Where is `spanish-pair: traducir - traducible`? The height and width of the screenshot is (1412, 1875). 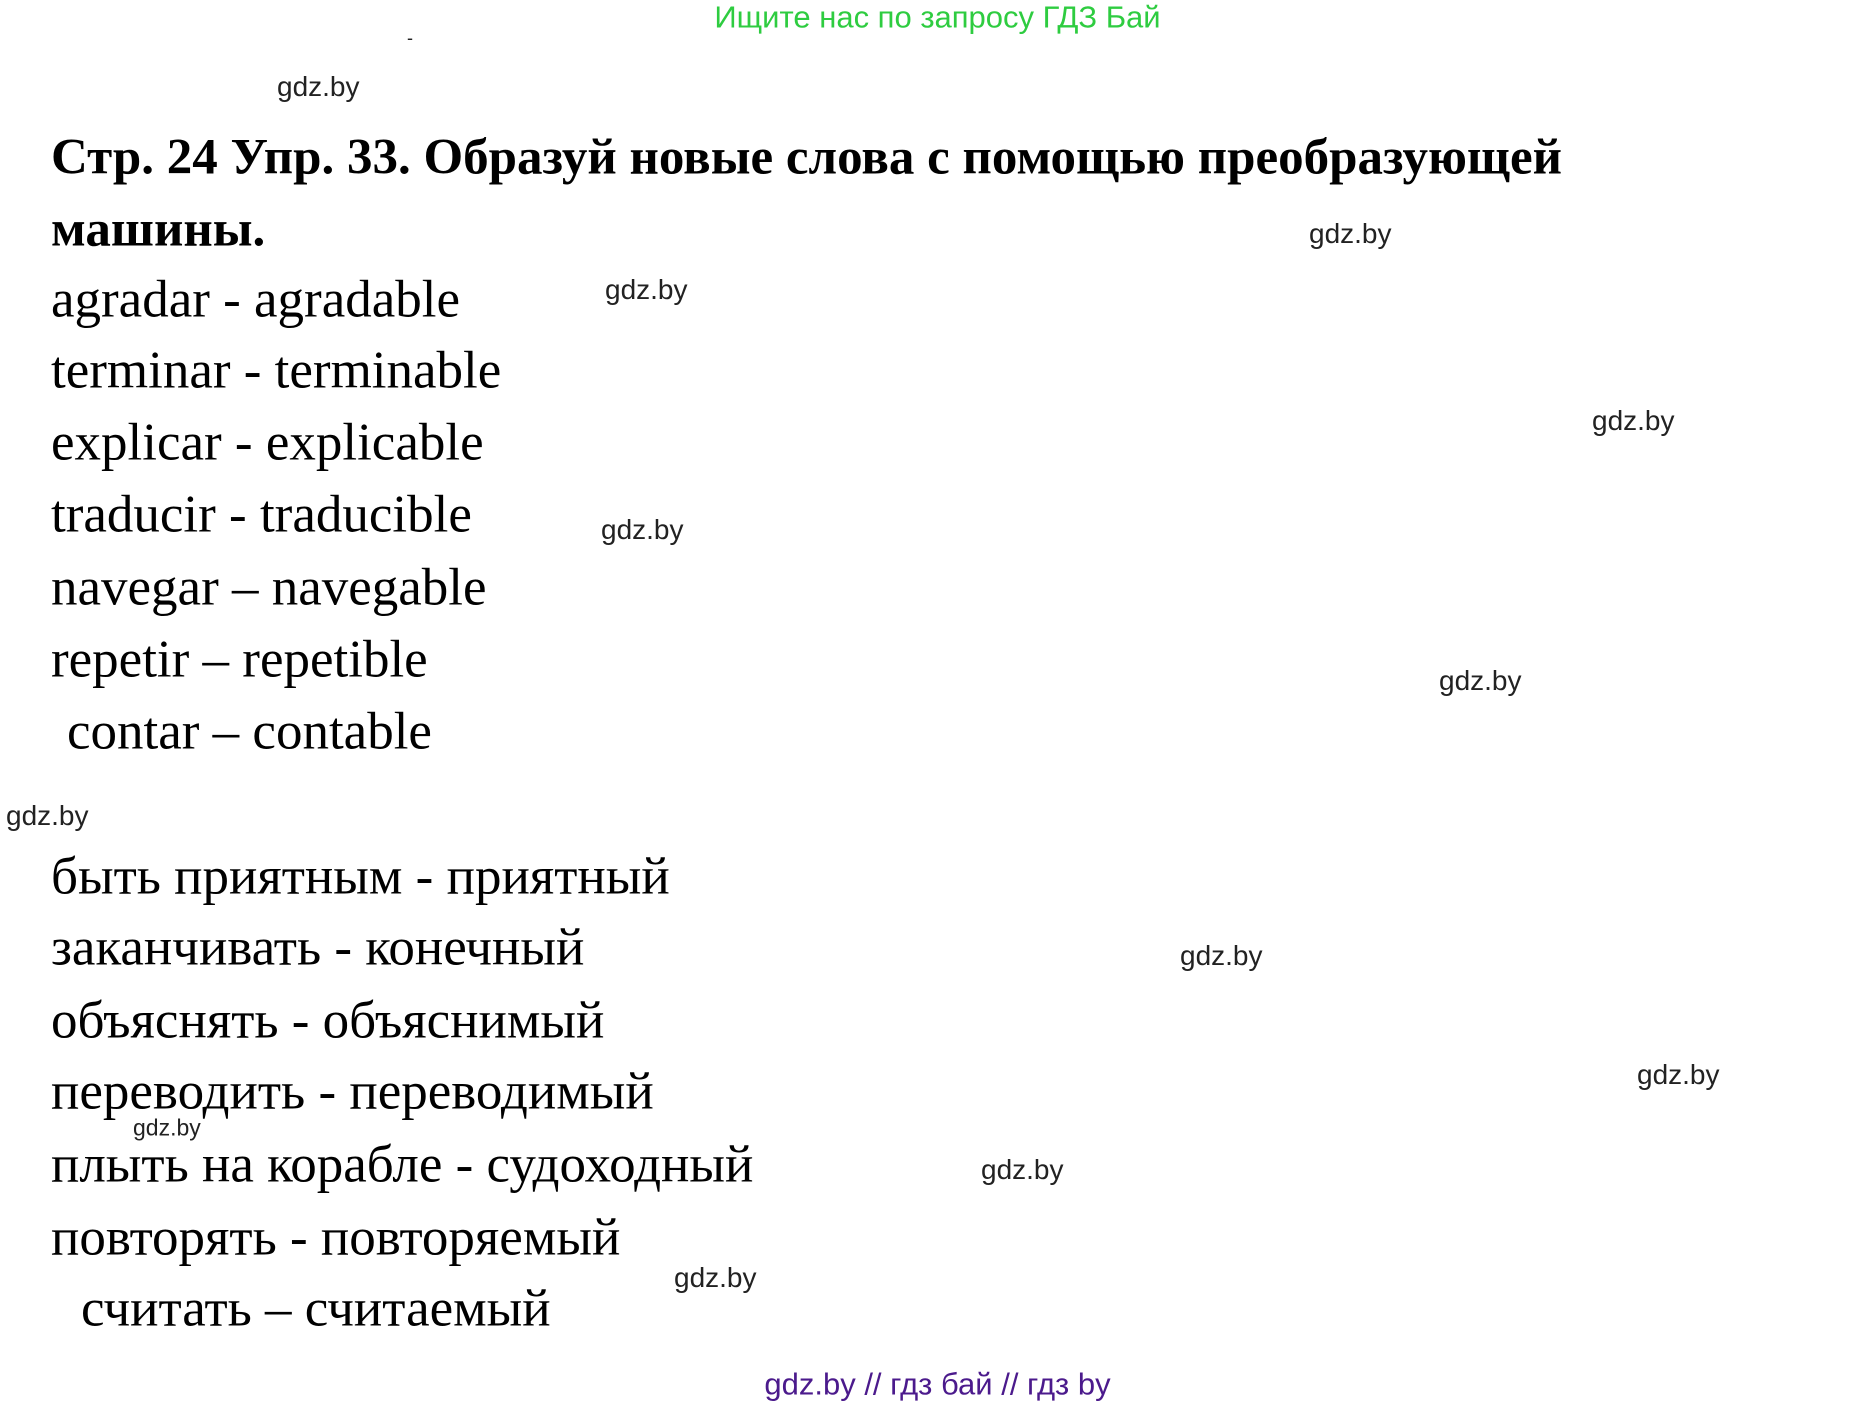 spanish-pair: traducir - traducible is located at coordinates (261, 514).